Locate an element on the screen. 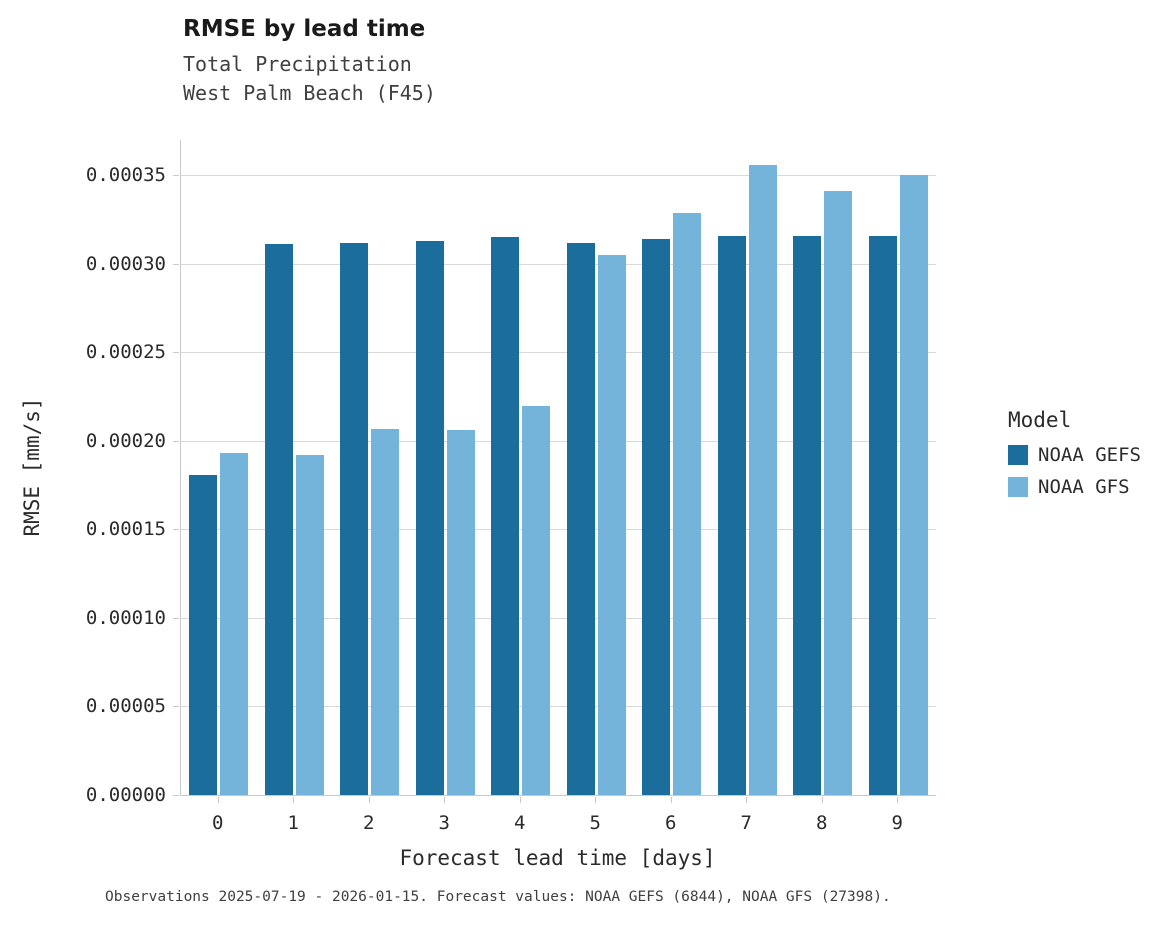  chart-subtitle-variable: Total Precipitation is located at coordinates (297, 64).